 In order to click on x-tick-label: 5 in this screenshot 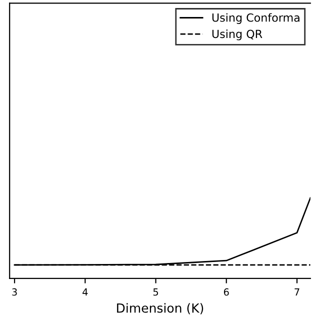, I will do `click(155, 292)`.